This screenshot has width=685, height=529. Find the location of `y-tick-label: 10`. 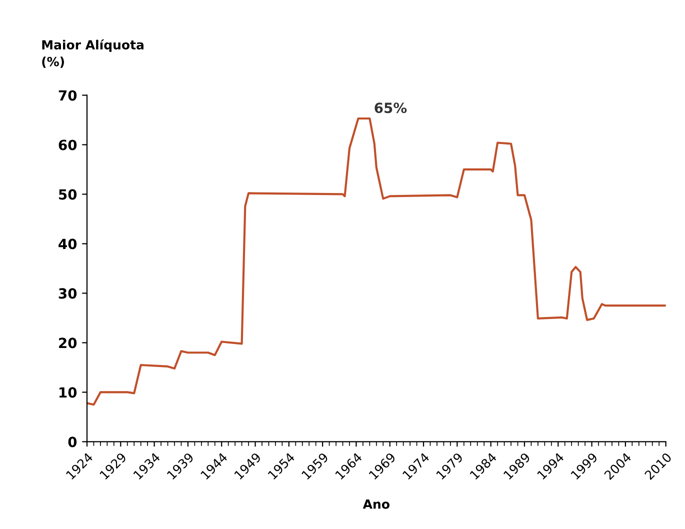

y-tick-label: 10 is located at coordinates (68, 392).